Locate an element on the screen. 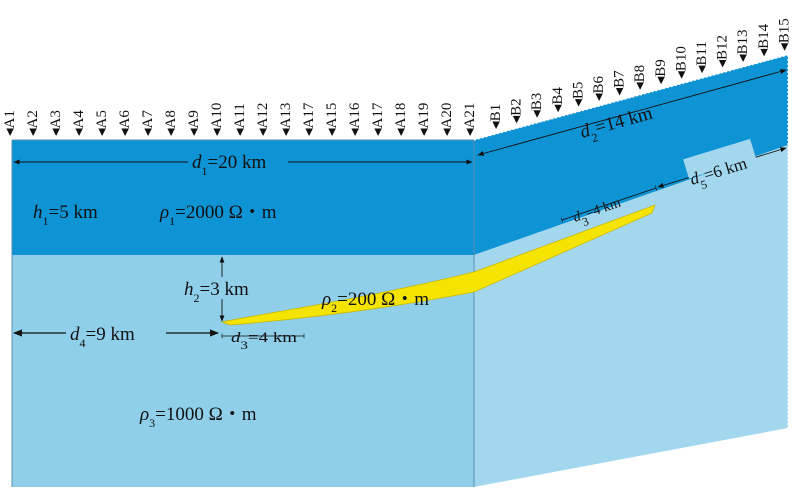  station-label-b: ◂B7 is located at coordinates (620, 83).